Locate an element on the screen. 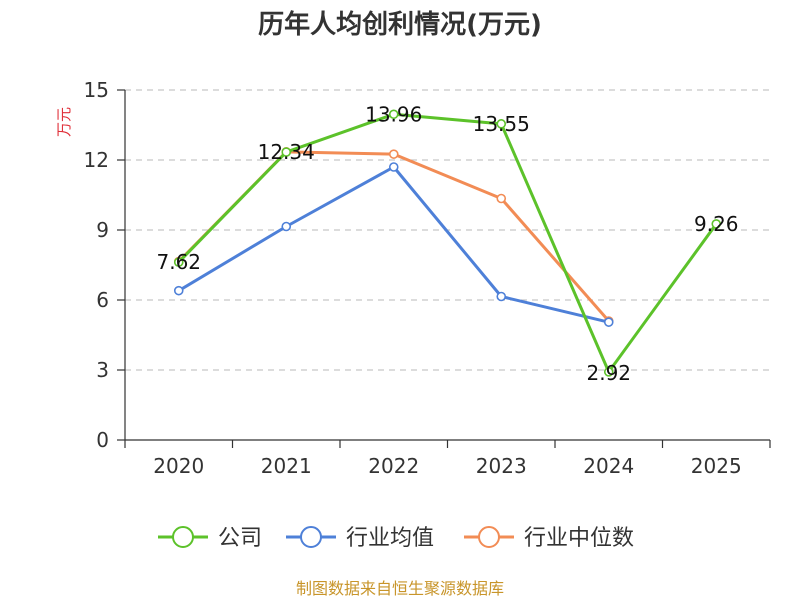 Image resolution: width=800 pixels, height=600 pixels. x-tick-labels: 2020 2021 2022 2023 2024 2025 is located at coordinates (447, 466).